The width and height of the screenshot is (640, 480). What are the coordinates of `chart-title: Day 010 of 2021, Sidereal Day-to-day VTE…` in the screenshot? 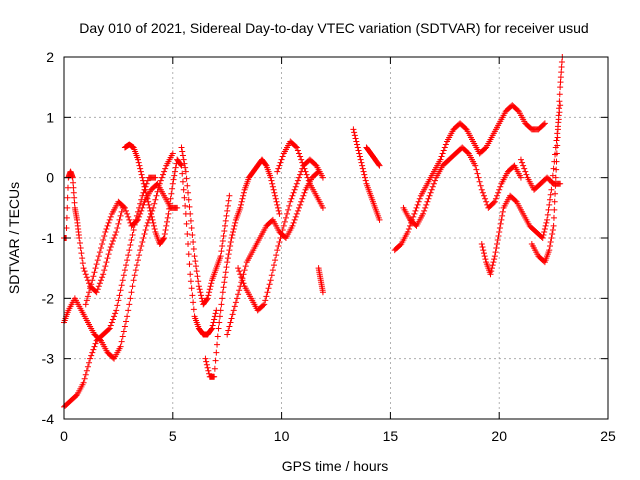 It's located at (333, 28).